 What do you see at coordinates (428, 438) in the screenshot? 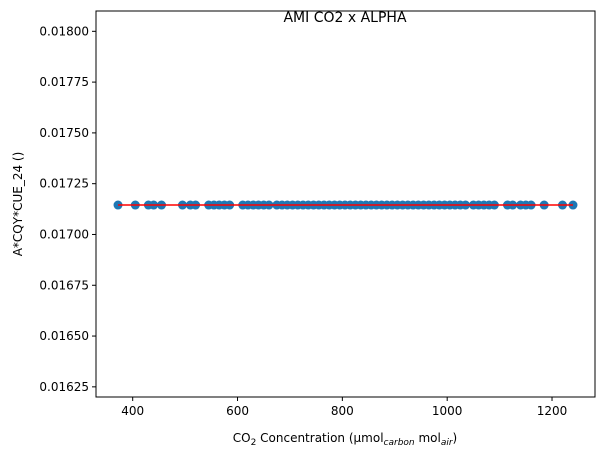
I see `x-label-mol: mol` at bounding box center [428, 438].